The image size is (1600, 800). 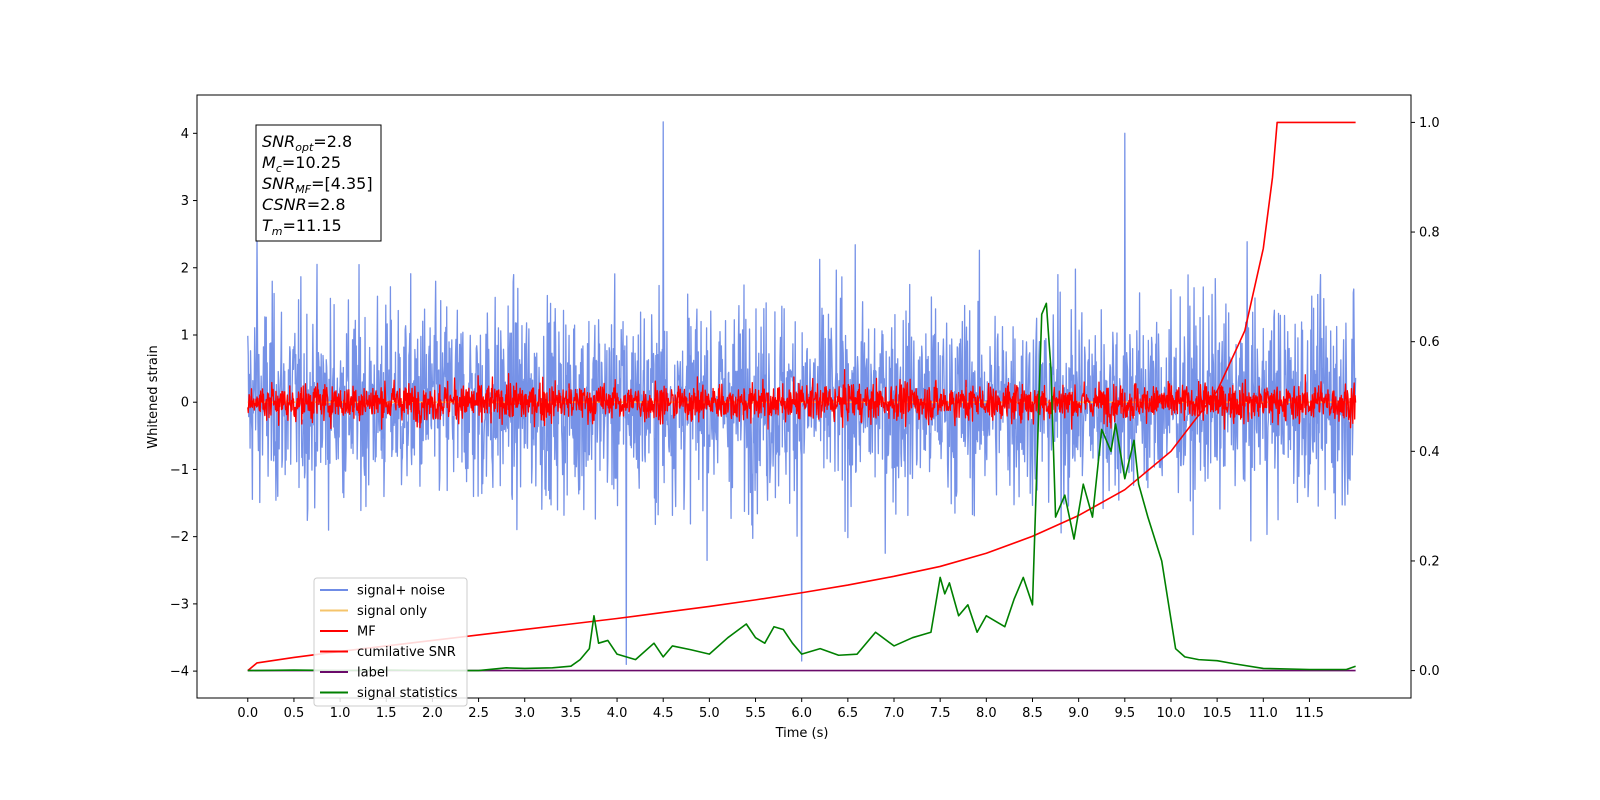 What do you see at coordinates (432, 713) in the screenshot?
I see `x-tick-label: 2.0` at bounding box center [432, 713].